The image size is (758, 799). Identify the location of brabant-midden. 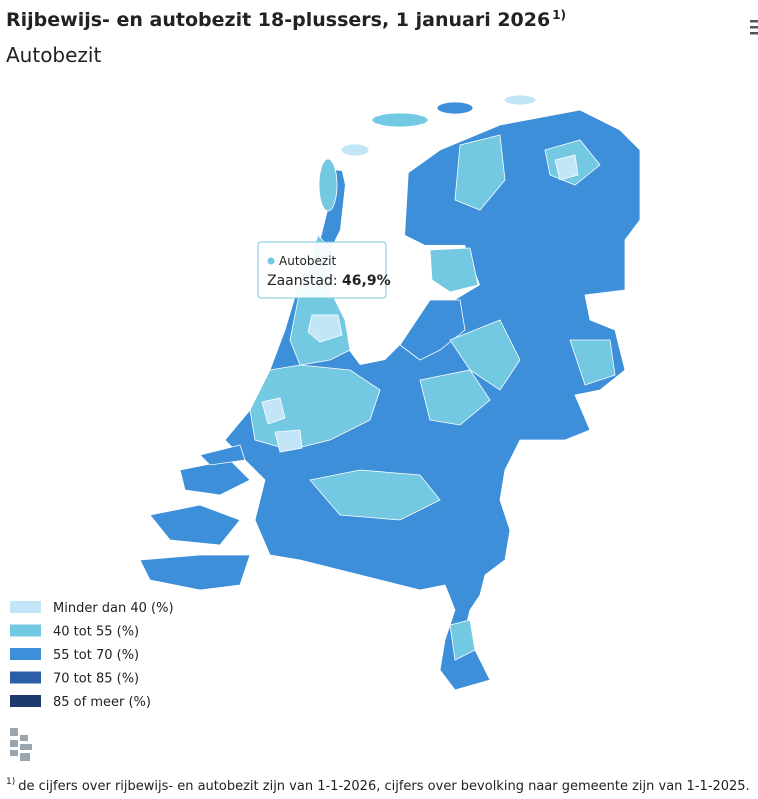
(375, 495).